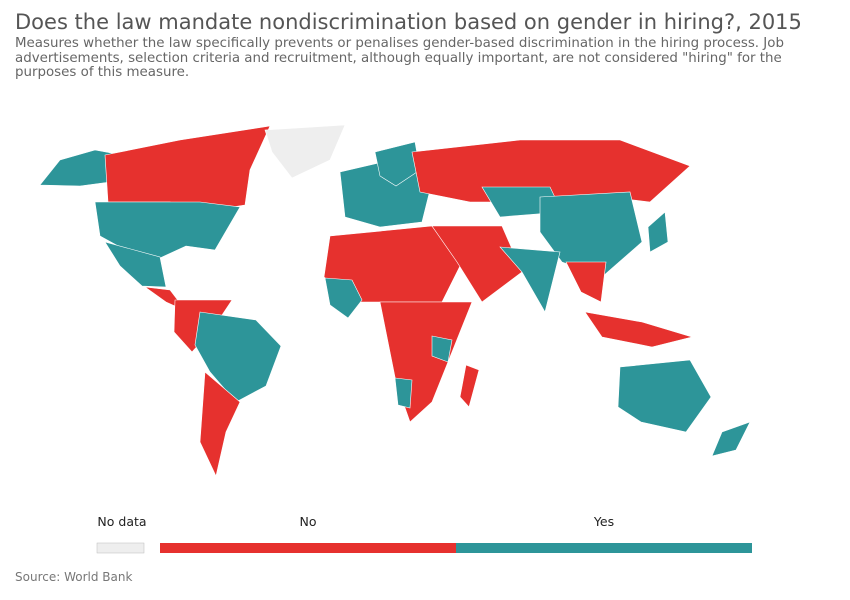 This screenshot has width=850, height=600. Describe the element at coordinates (121, 521) in the screenshot. I see `legend-label: No data` at that location.